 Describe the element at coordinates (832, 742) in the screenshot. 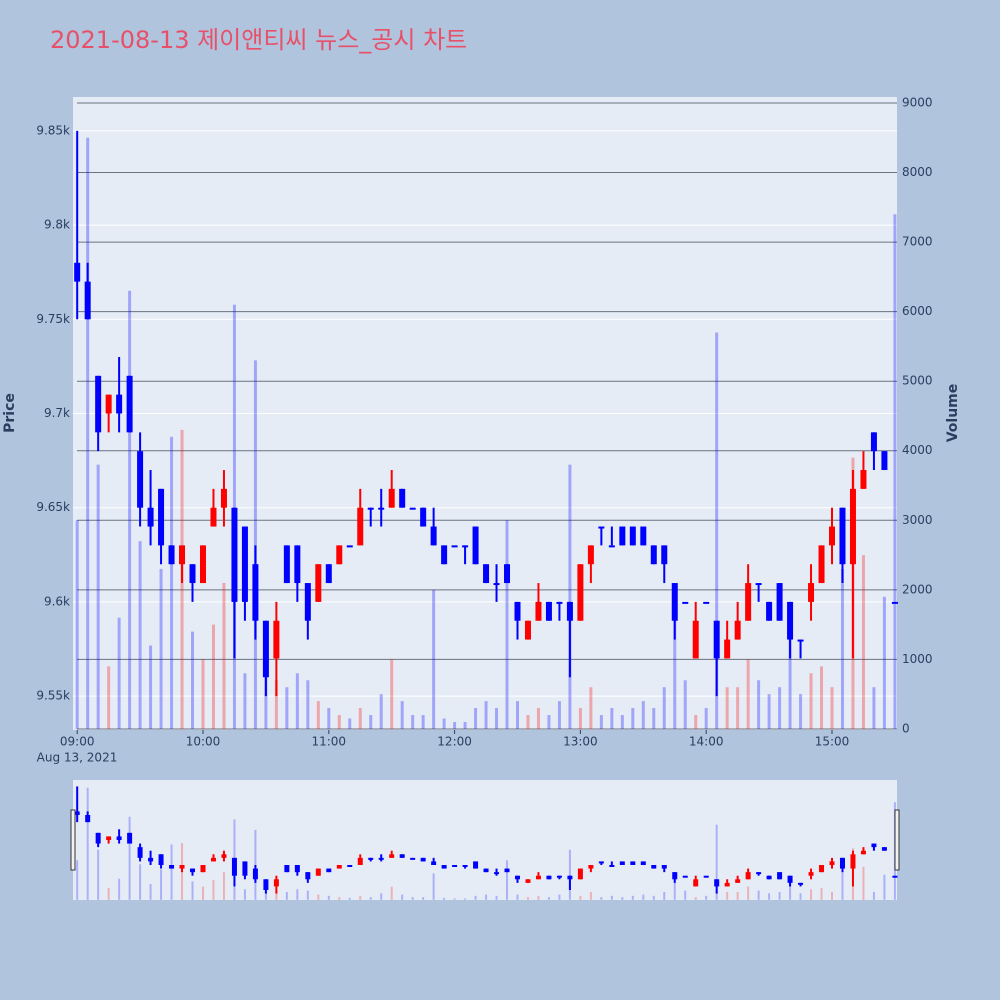

I see `x-tick-label: 15:00` at that location.